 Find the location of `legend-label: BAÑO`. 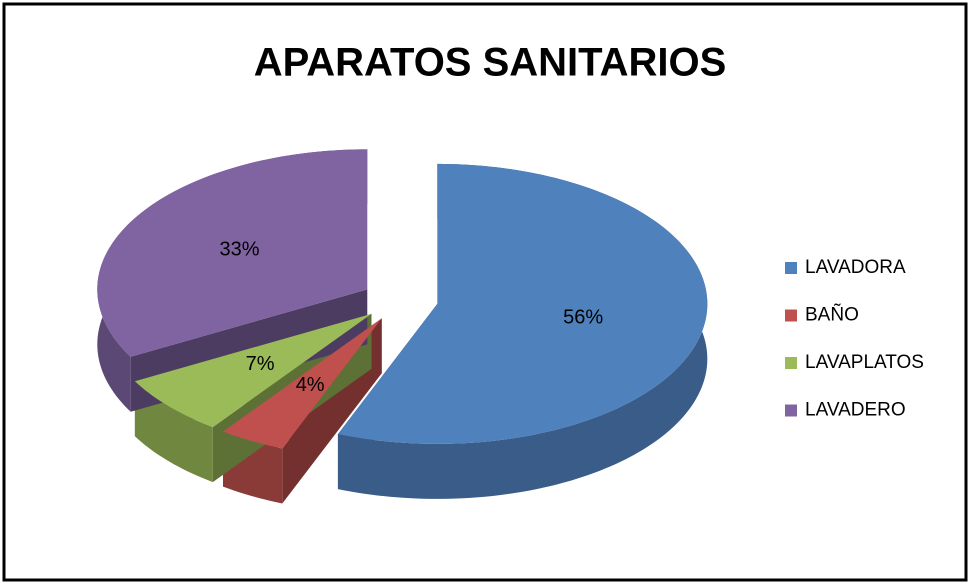

legend-label: BAÑO is located at coordinates (832, 315).